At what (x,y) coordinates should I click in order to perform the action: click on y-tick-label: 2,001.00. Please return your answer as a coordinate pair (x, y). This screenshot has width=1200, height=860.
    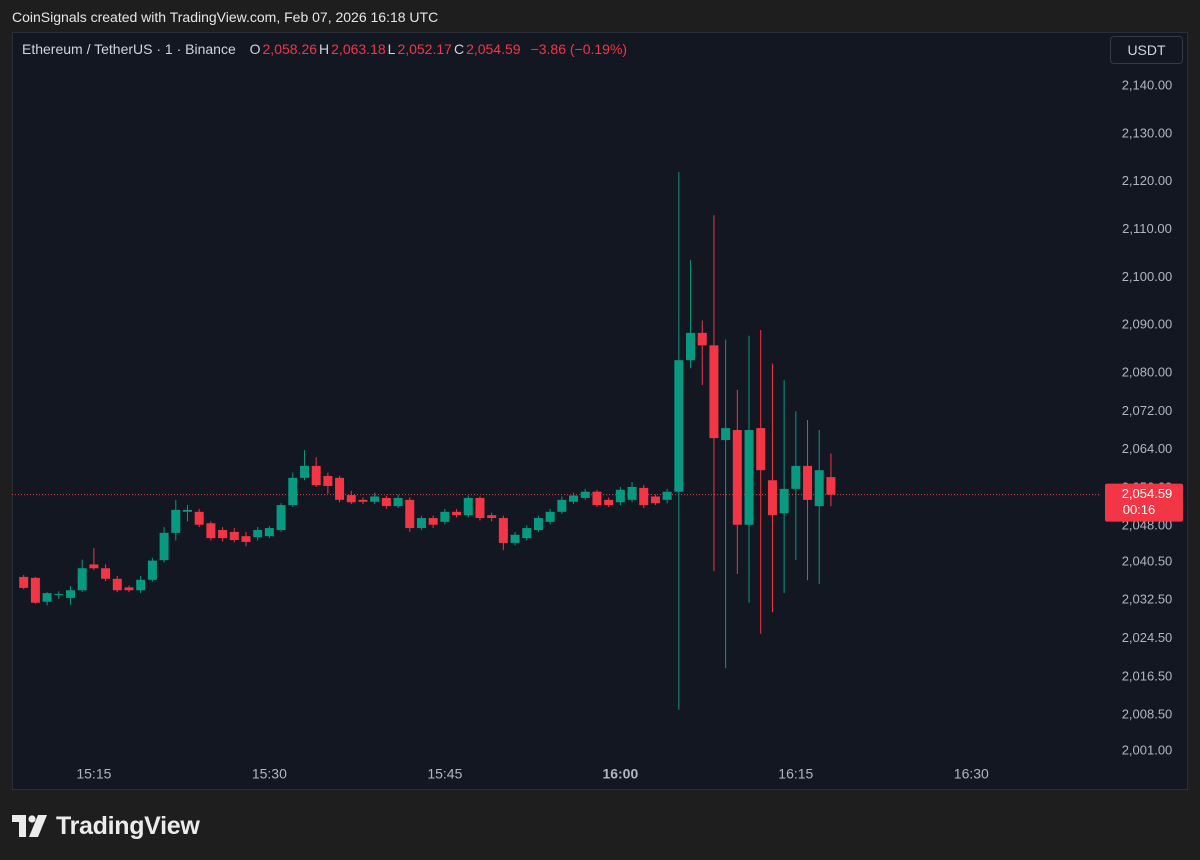
    Looking at the image, I should click on (1147, 749).